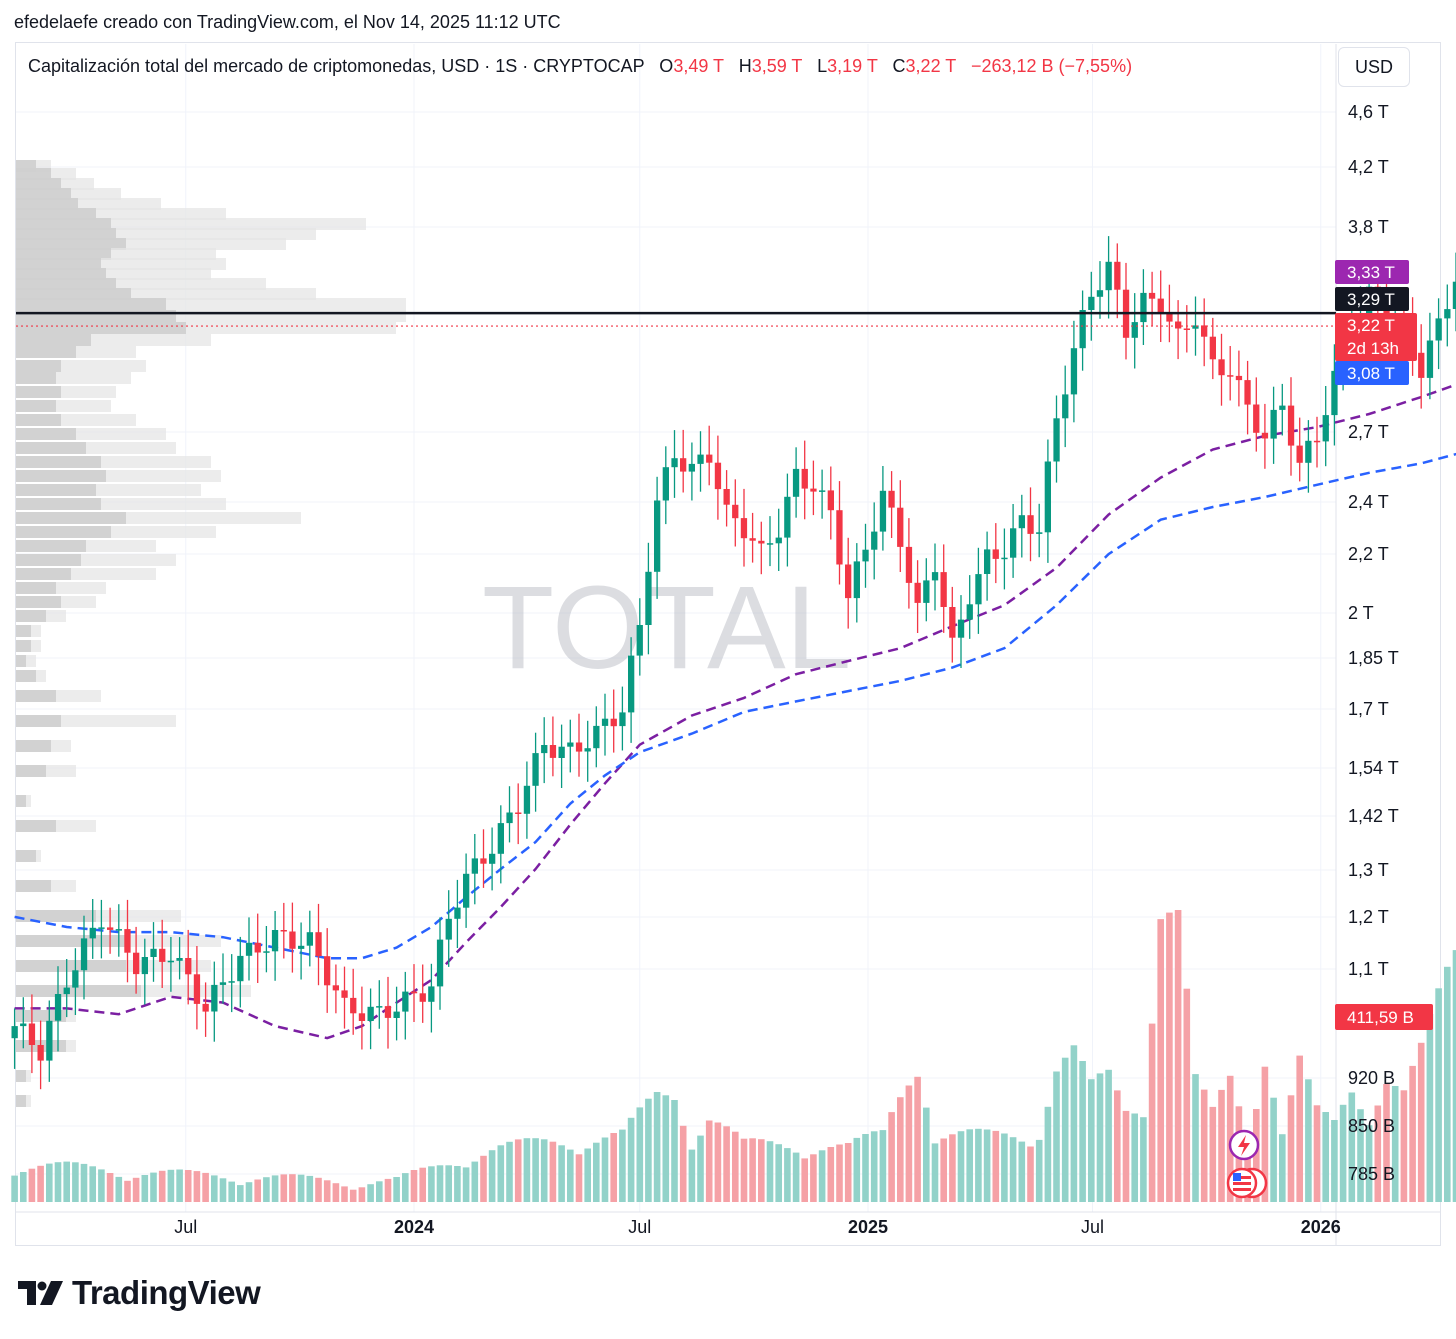  What do you see at coordinates (1244, 1145) in the screenshot?
I see `lightning-event-icon` at bounding box center [1244, 1145].